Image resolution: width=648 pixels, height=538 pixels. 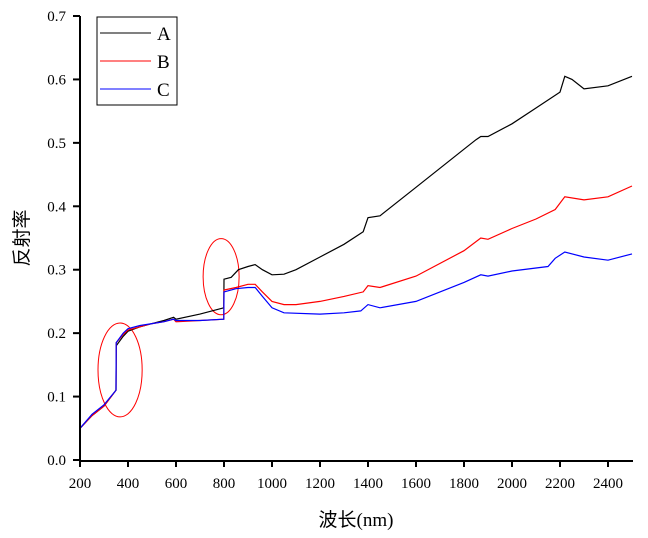 I want to click on x-tick-label: 800, so click(x=224, y=484).